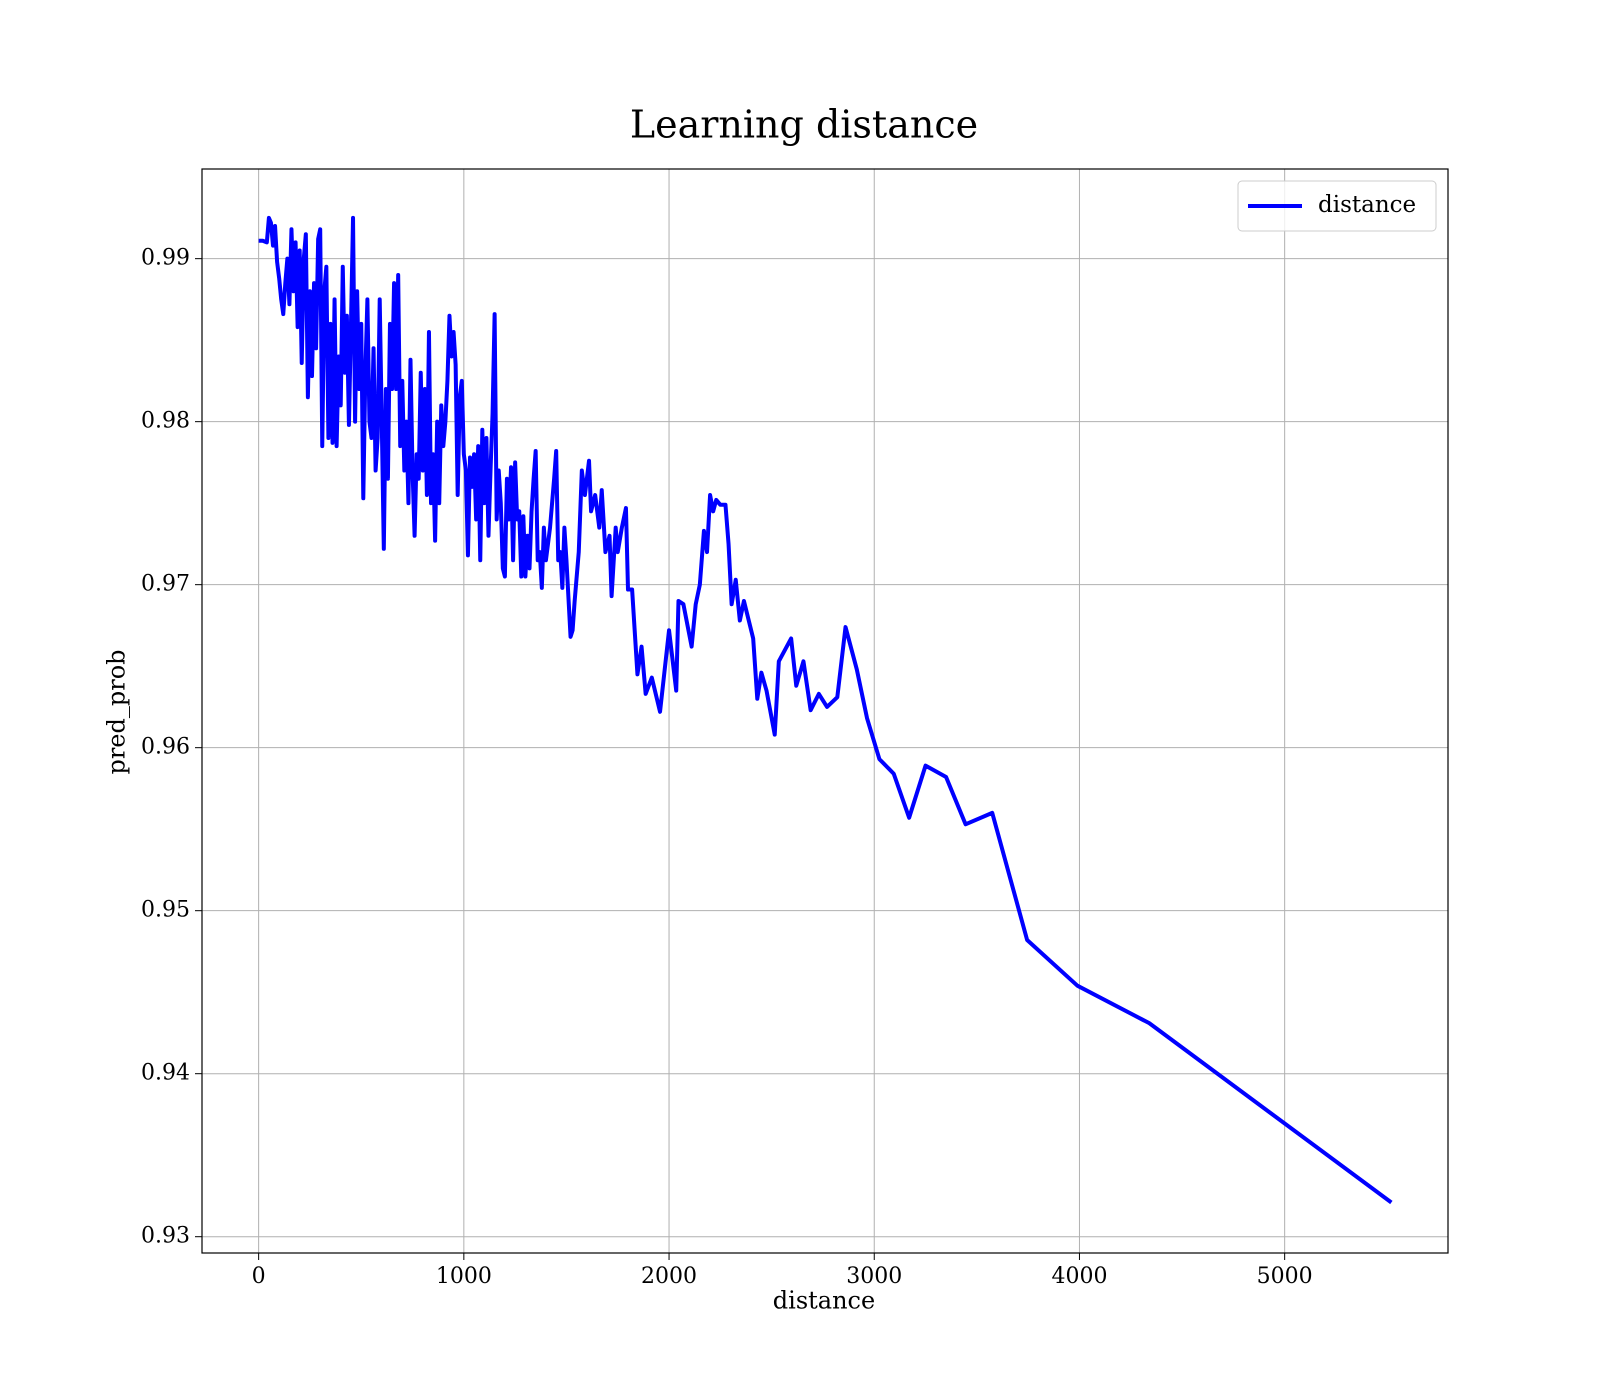 This screenshot has width=1600, height=1400. What do you see at coordinates (165, 421) in the screenshot?
I see `y-tick-label: 0.98` at bounding box center [165, 421].